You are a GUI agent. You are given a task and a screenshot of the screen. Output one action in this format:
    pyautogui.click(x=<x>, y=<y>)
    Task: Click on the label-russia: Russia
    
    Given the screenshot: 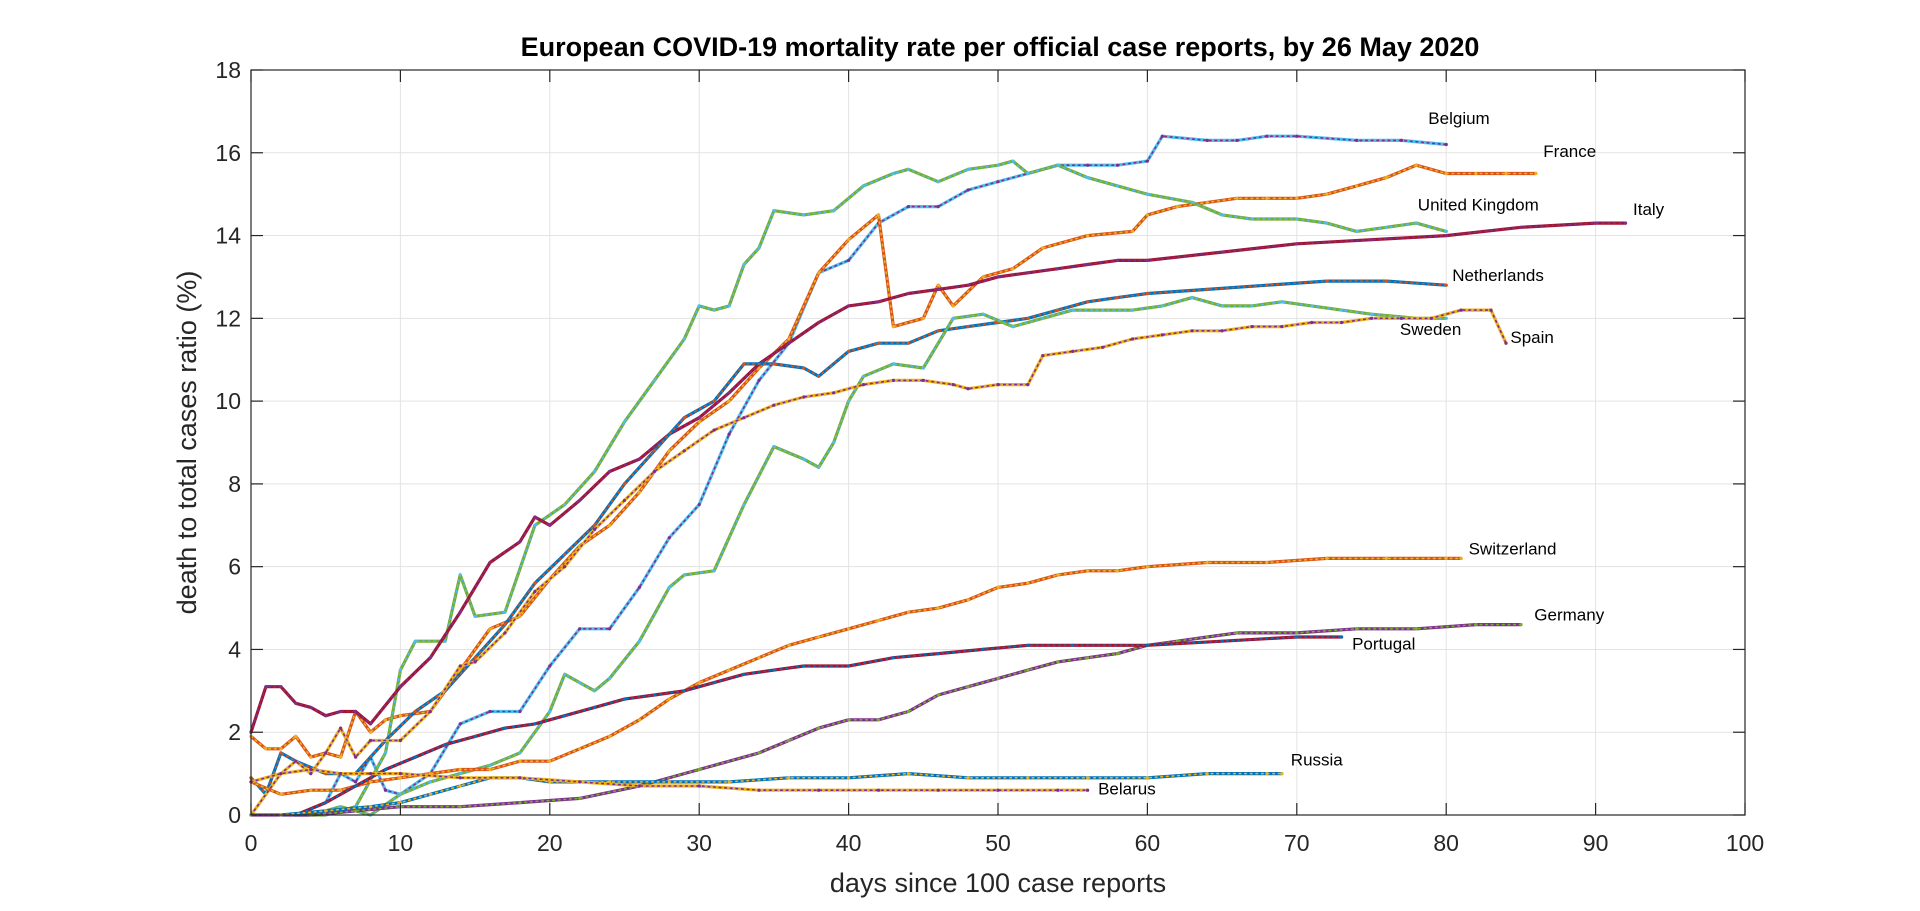 What is the action you would take?
    pyautogui.click(x=1317, y=759)
    